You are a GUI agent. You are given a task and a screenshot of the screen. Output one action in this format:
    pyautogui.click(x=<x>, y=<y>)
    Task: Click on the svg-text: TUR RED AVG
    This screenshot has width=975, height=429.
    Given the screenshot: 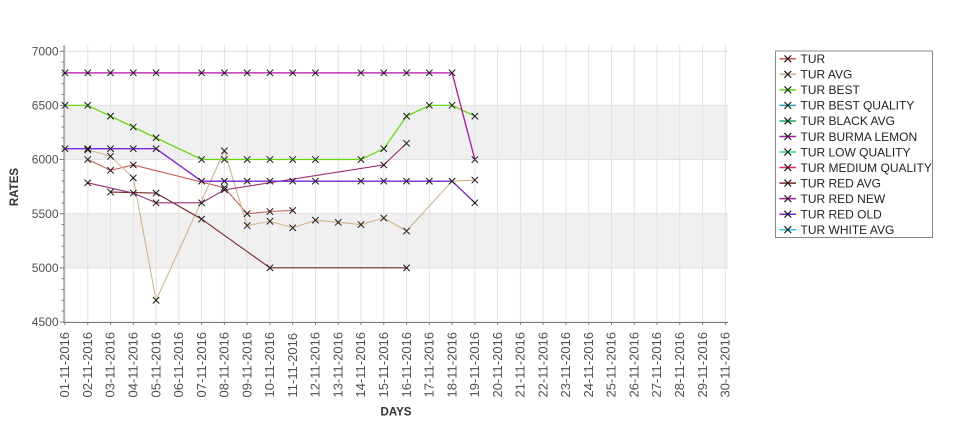 What is the action you would take?
    pyautogui.click(x=841, y=183)
    